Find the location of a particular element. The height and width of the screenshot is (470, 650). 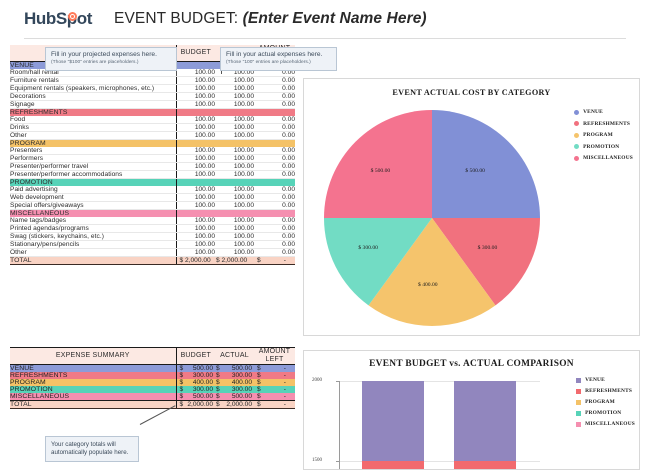

table-row: Paid advertising 100.00 100.00 0.00 is located at coordinates (152, 190).